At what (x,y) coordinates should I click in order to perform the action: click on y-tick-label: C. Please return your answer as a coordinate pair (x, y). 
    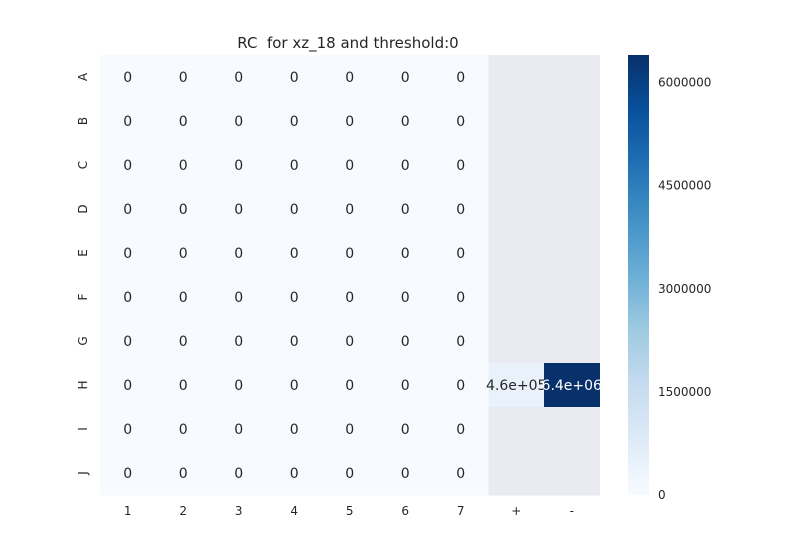
    Looking at the image, I should click on (83, 165).